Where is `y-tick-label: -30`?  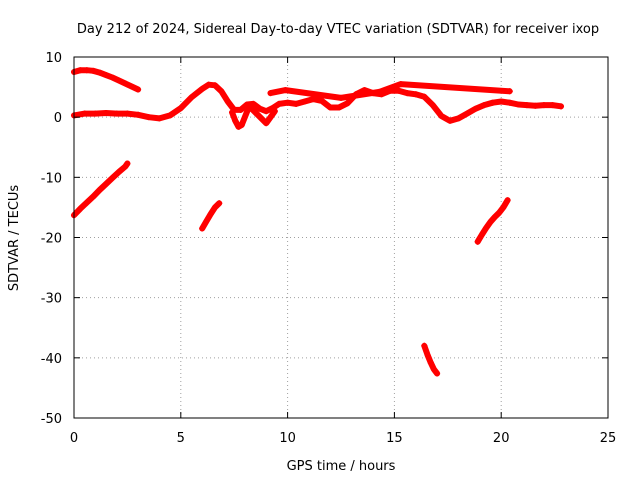
y-tick-label: -30 is located at coordinates (51, 299).